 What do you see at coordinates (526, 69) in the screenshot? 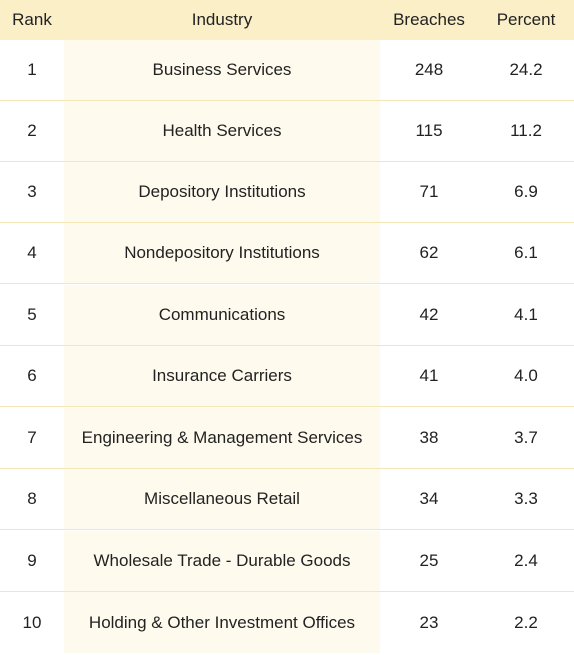
I see `percent-cell: 24.2` at bounding box center [526, 69].